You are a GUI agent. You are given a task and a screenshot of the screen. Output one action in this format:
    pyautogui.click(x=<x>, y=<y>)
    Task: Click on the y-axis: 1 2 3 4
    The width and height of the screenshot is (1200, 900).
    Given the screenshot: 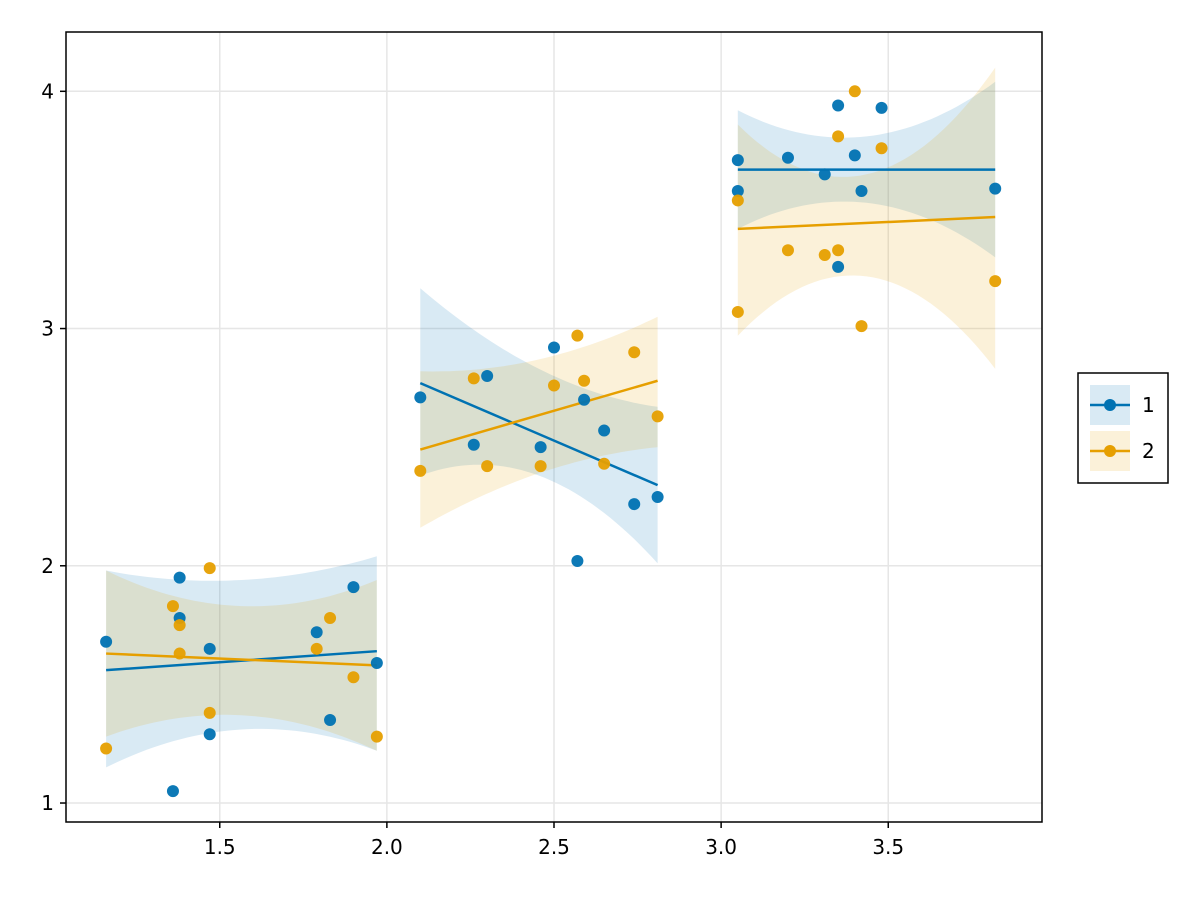 What is the action you would take?
    pyautogui.click(x=53, y=447)
    